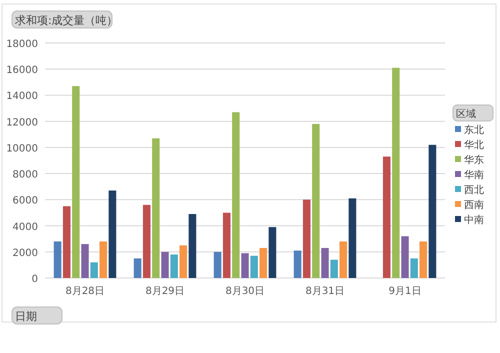  Describe the element at coordinates (25, 201) in the screenshot. I see `y-tick-label: 6000` at that location.